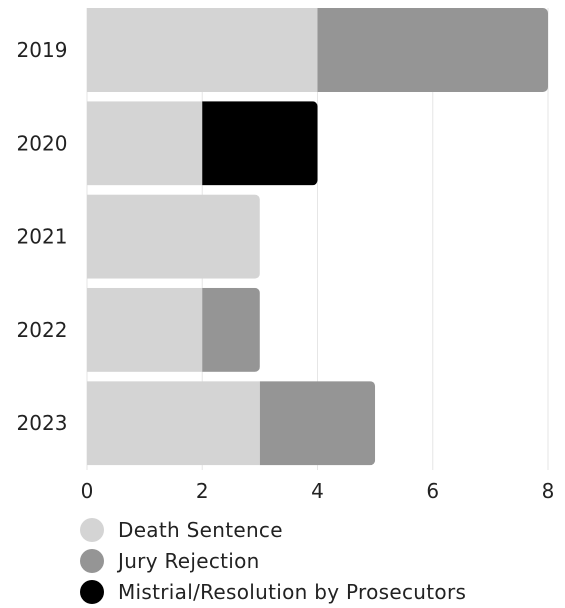 This screenshot has height=608, width=565. I want to click on bar-group-2023, so click(231, 423).